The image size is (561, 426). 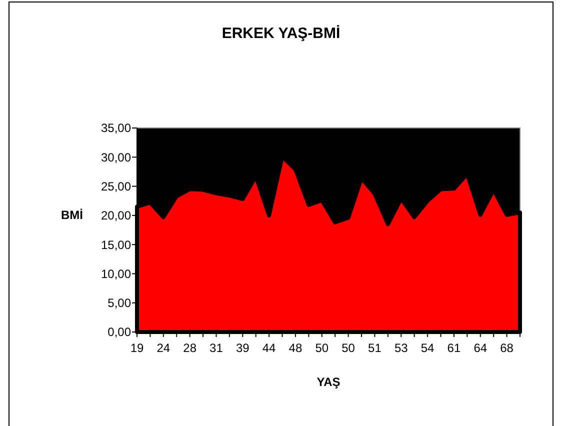 I want to click on x-tick-label: 48, so click(x=295, y=348).